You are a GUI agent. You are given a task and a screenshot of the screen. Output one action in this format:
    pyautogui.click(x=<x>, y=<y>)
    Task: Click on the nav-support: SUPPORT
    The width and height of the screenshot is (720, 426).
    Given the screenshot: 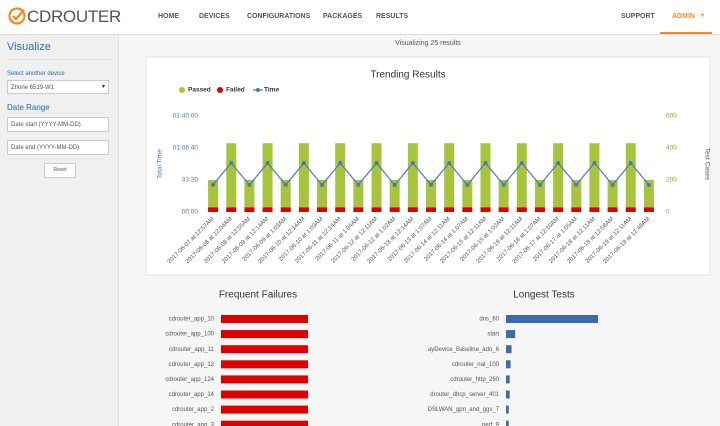 What is the action you would take?
    pyautogui.click(x=638, y=16)
    